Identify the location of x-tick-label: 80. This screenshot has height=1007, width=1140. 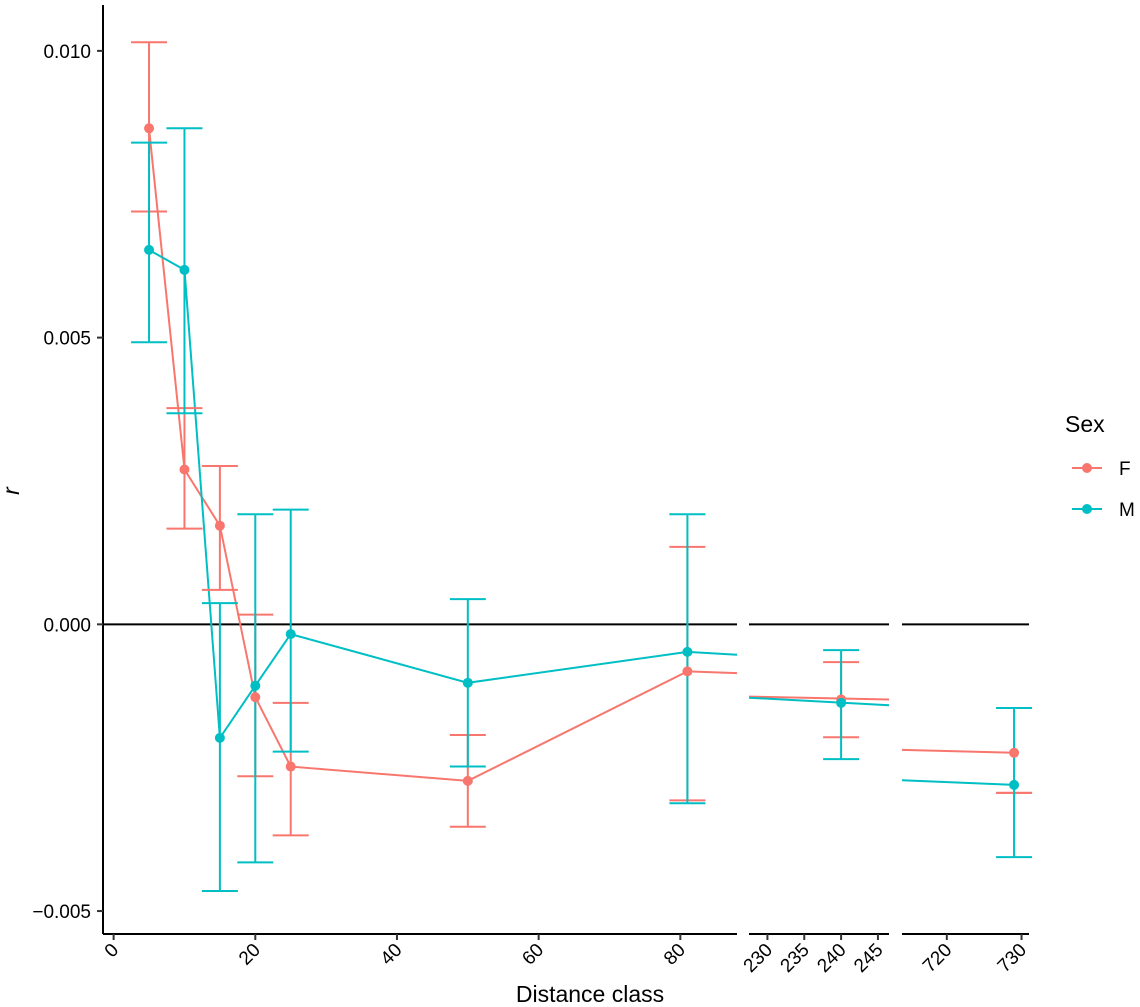
(675, 955).